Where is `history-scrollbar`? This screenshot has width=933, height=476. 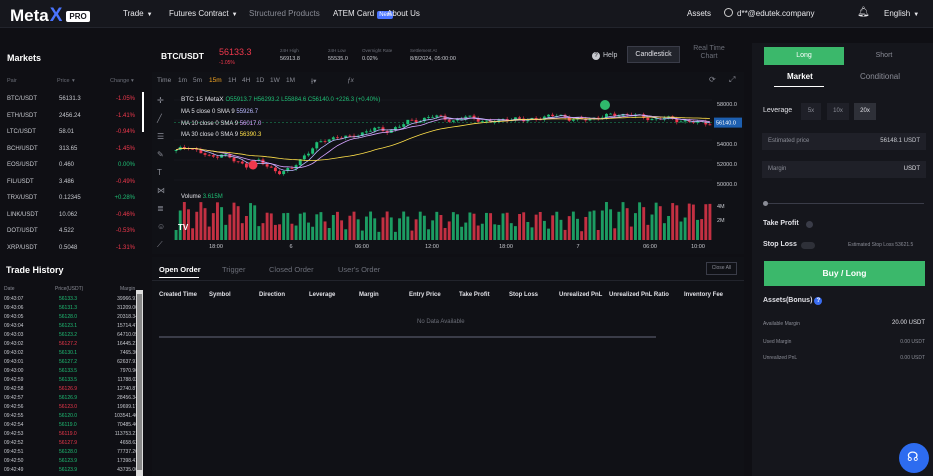 history-scrollbar is located at coordinates (139, 383).